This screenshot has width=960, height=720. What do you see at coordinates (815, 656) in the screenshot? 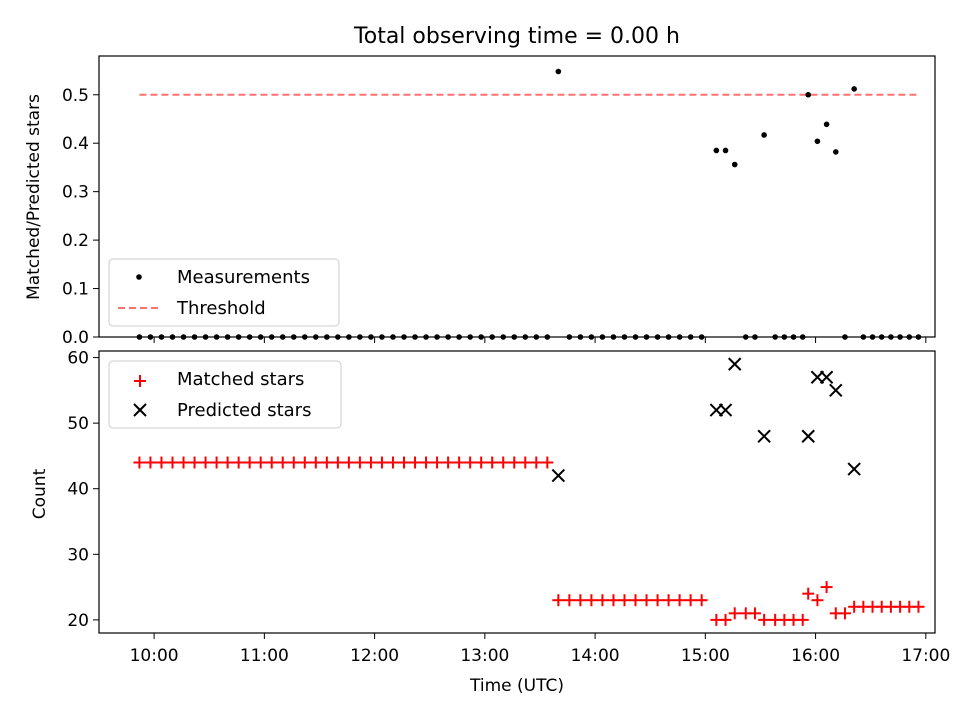
I see `x-tick-label: 16:00` at bounding box center [815, 656].